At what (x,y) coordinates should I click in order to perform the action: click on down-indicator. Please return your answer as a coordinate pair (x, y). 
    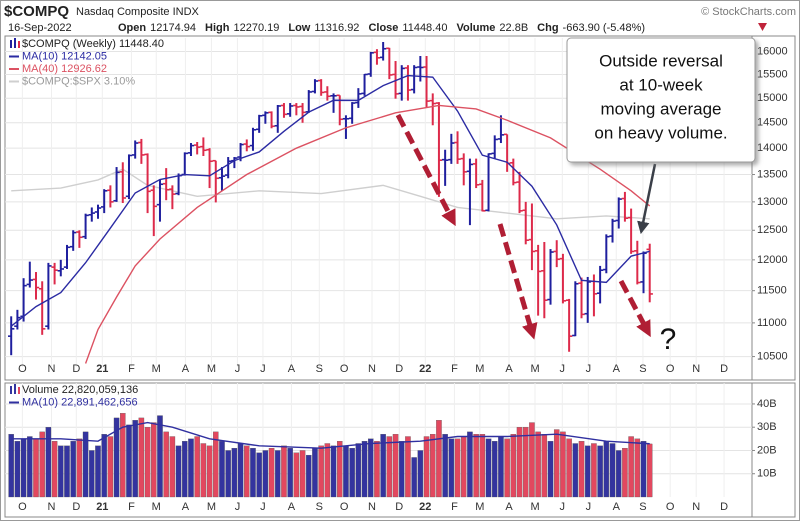
    Looking at the image, I should click on (762, 27).